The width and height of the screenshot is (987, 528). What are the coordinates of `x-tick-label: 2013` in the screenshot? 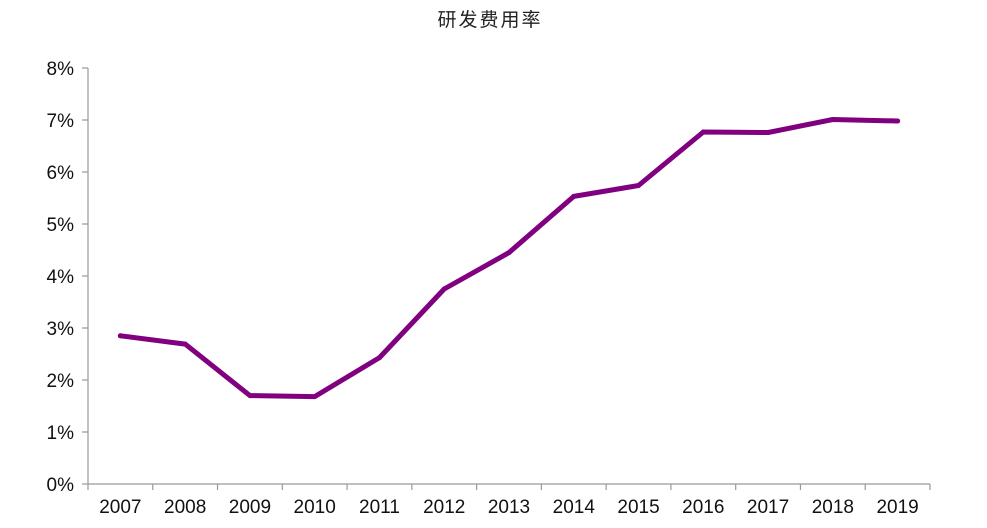 It's located at (509, 507).